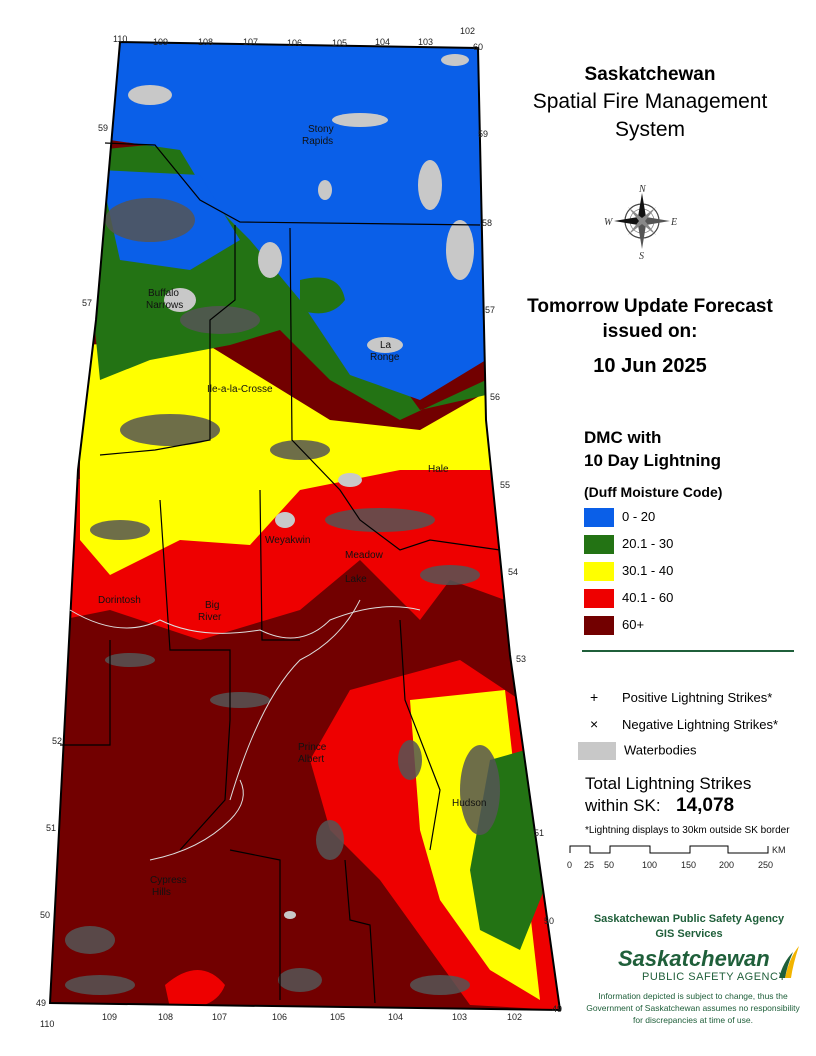  What do you see at coordinates (700, 724) in the screenshot?
I see `legend-label: Negative Lightning Strikes*` at bounding box center [700, 724].